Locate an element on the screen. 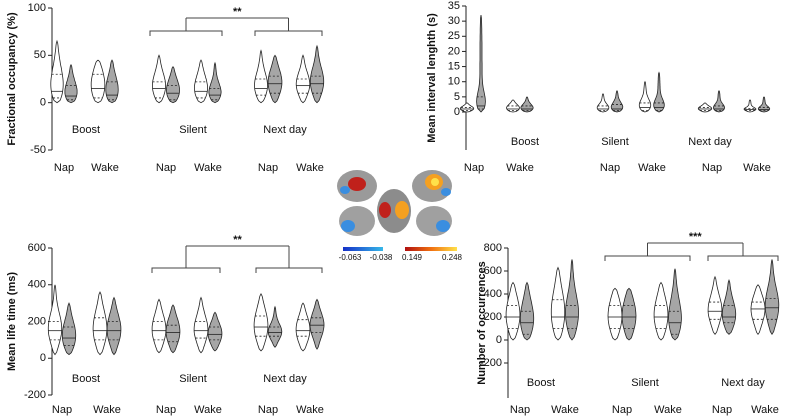  y-tick-label: 25 is located at coordinates (454, 36).